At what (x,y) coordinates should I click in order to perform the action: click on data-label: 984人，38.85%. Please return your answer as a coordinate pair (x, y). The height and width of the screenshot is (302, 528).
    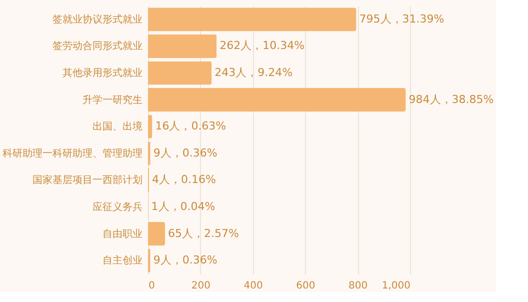
    Looking at the image, I should click on (451, 99).